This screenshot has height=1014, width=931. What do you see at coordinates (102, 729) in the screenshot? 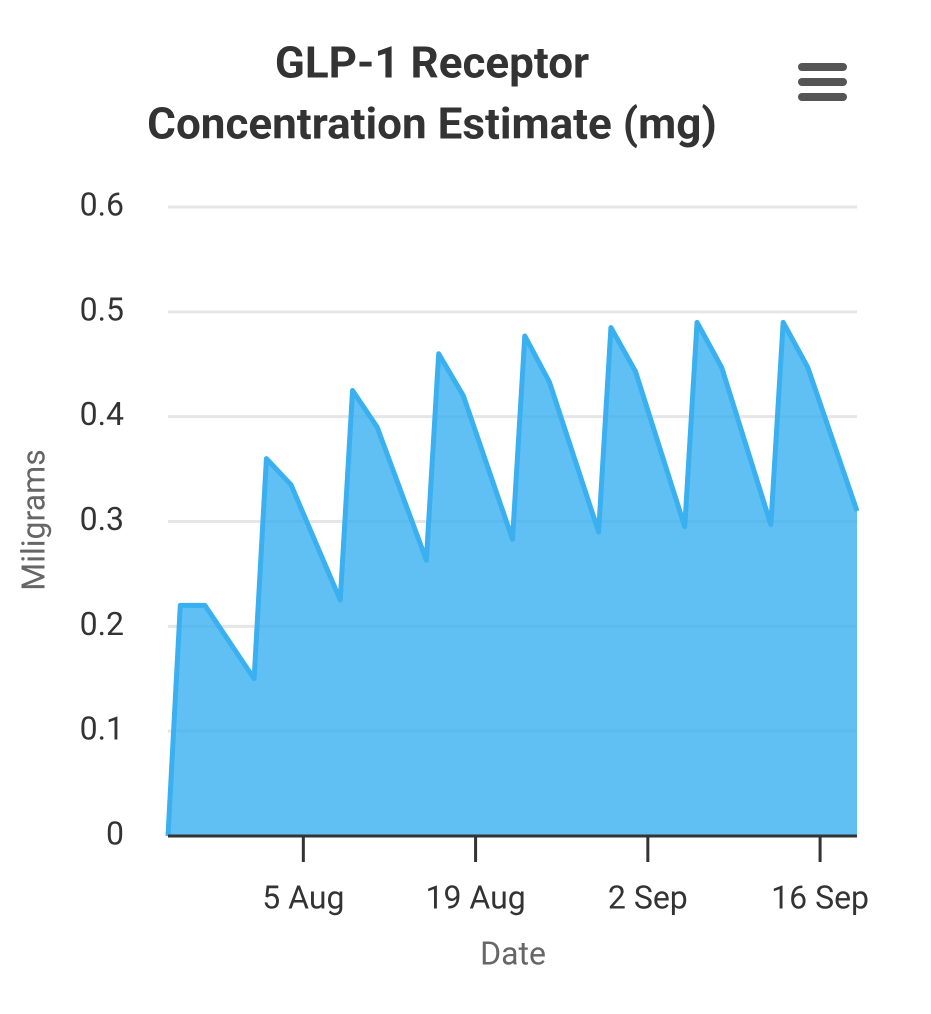
I see `y-tick-label: 0.1` at bounding box center [102, 729].